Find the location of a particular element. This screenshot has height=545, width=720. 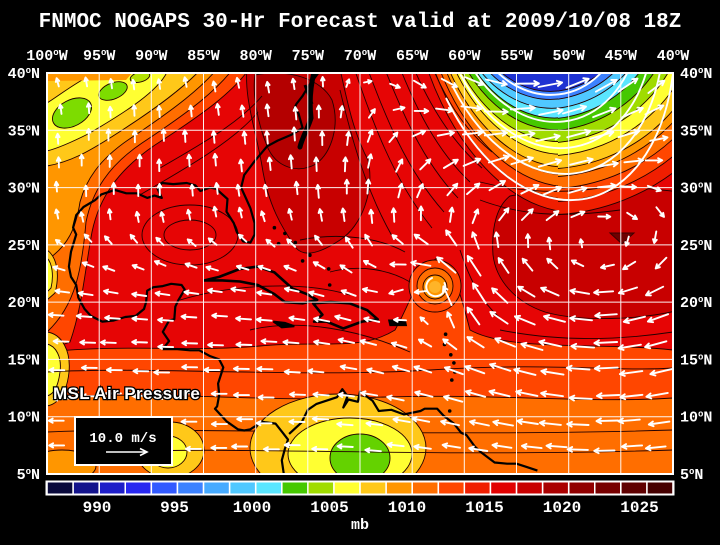

svg-text: 1020 is located at coordinates (562, 508).